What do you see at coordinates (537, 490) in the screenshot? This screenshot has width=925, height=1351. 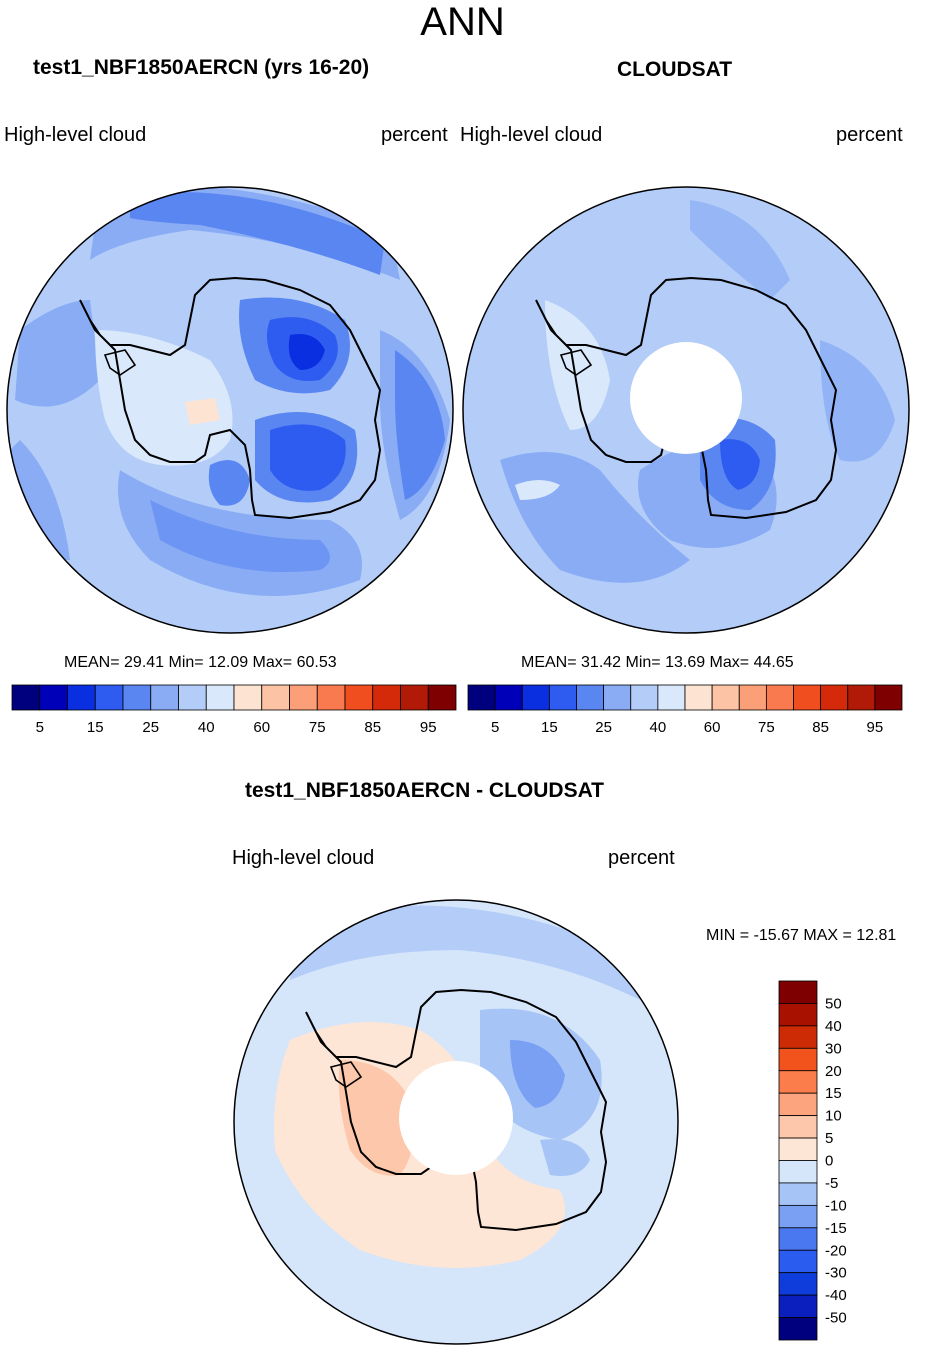 I see `panel2-light-patch` at bounding box center [537, 490].